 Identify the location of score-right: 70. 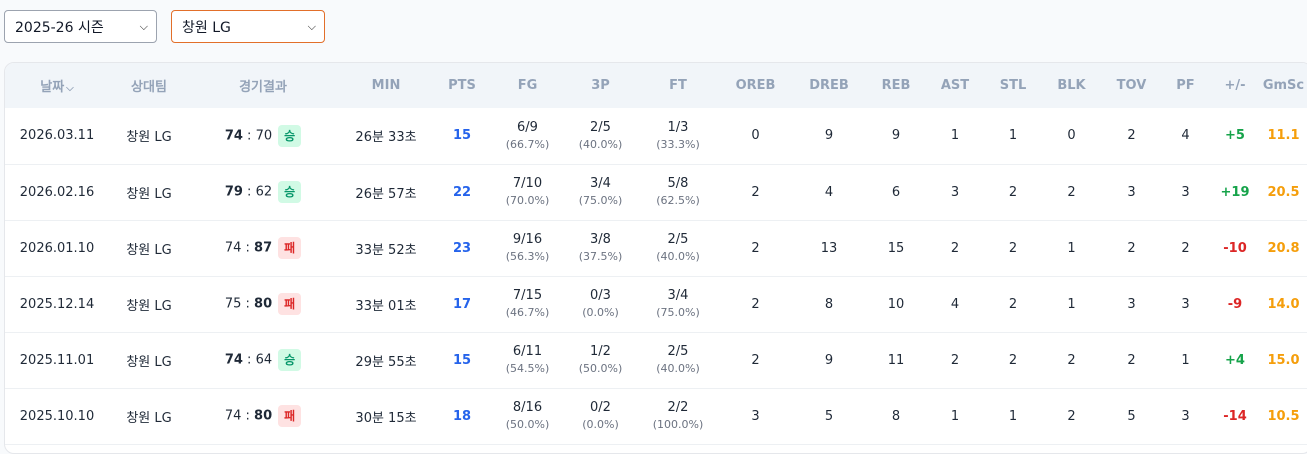
(264, 136).